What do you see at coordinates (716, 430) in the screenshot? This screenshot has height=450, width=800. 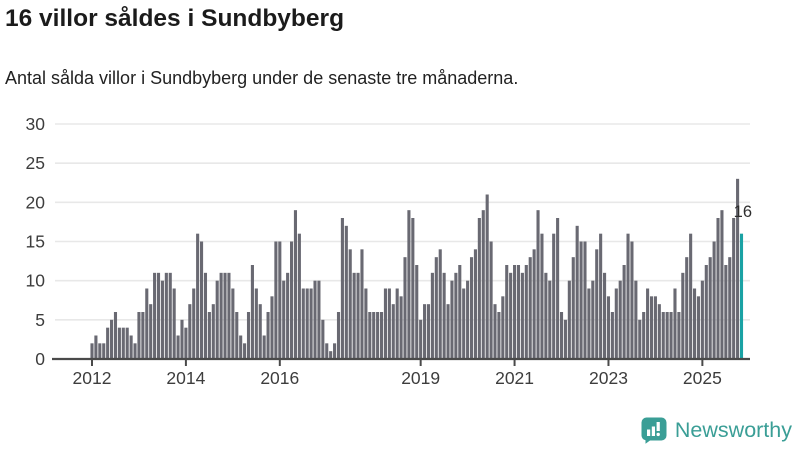 I see `newsworthy-logo: Newsworthy` at bounding box center [716, 430].